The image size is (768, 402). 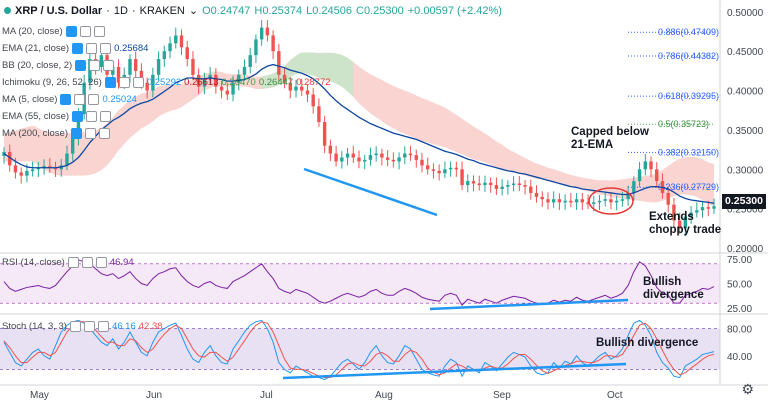 What do you see at coordinates (276, 82) in the screenshot?
I see `indicator-value: 0.26447` at bounding box center [276, 82].